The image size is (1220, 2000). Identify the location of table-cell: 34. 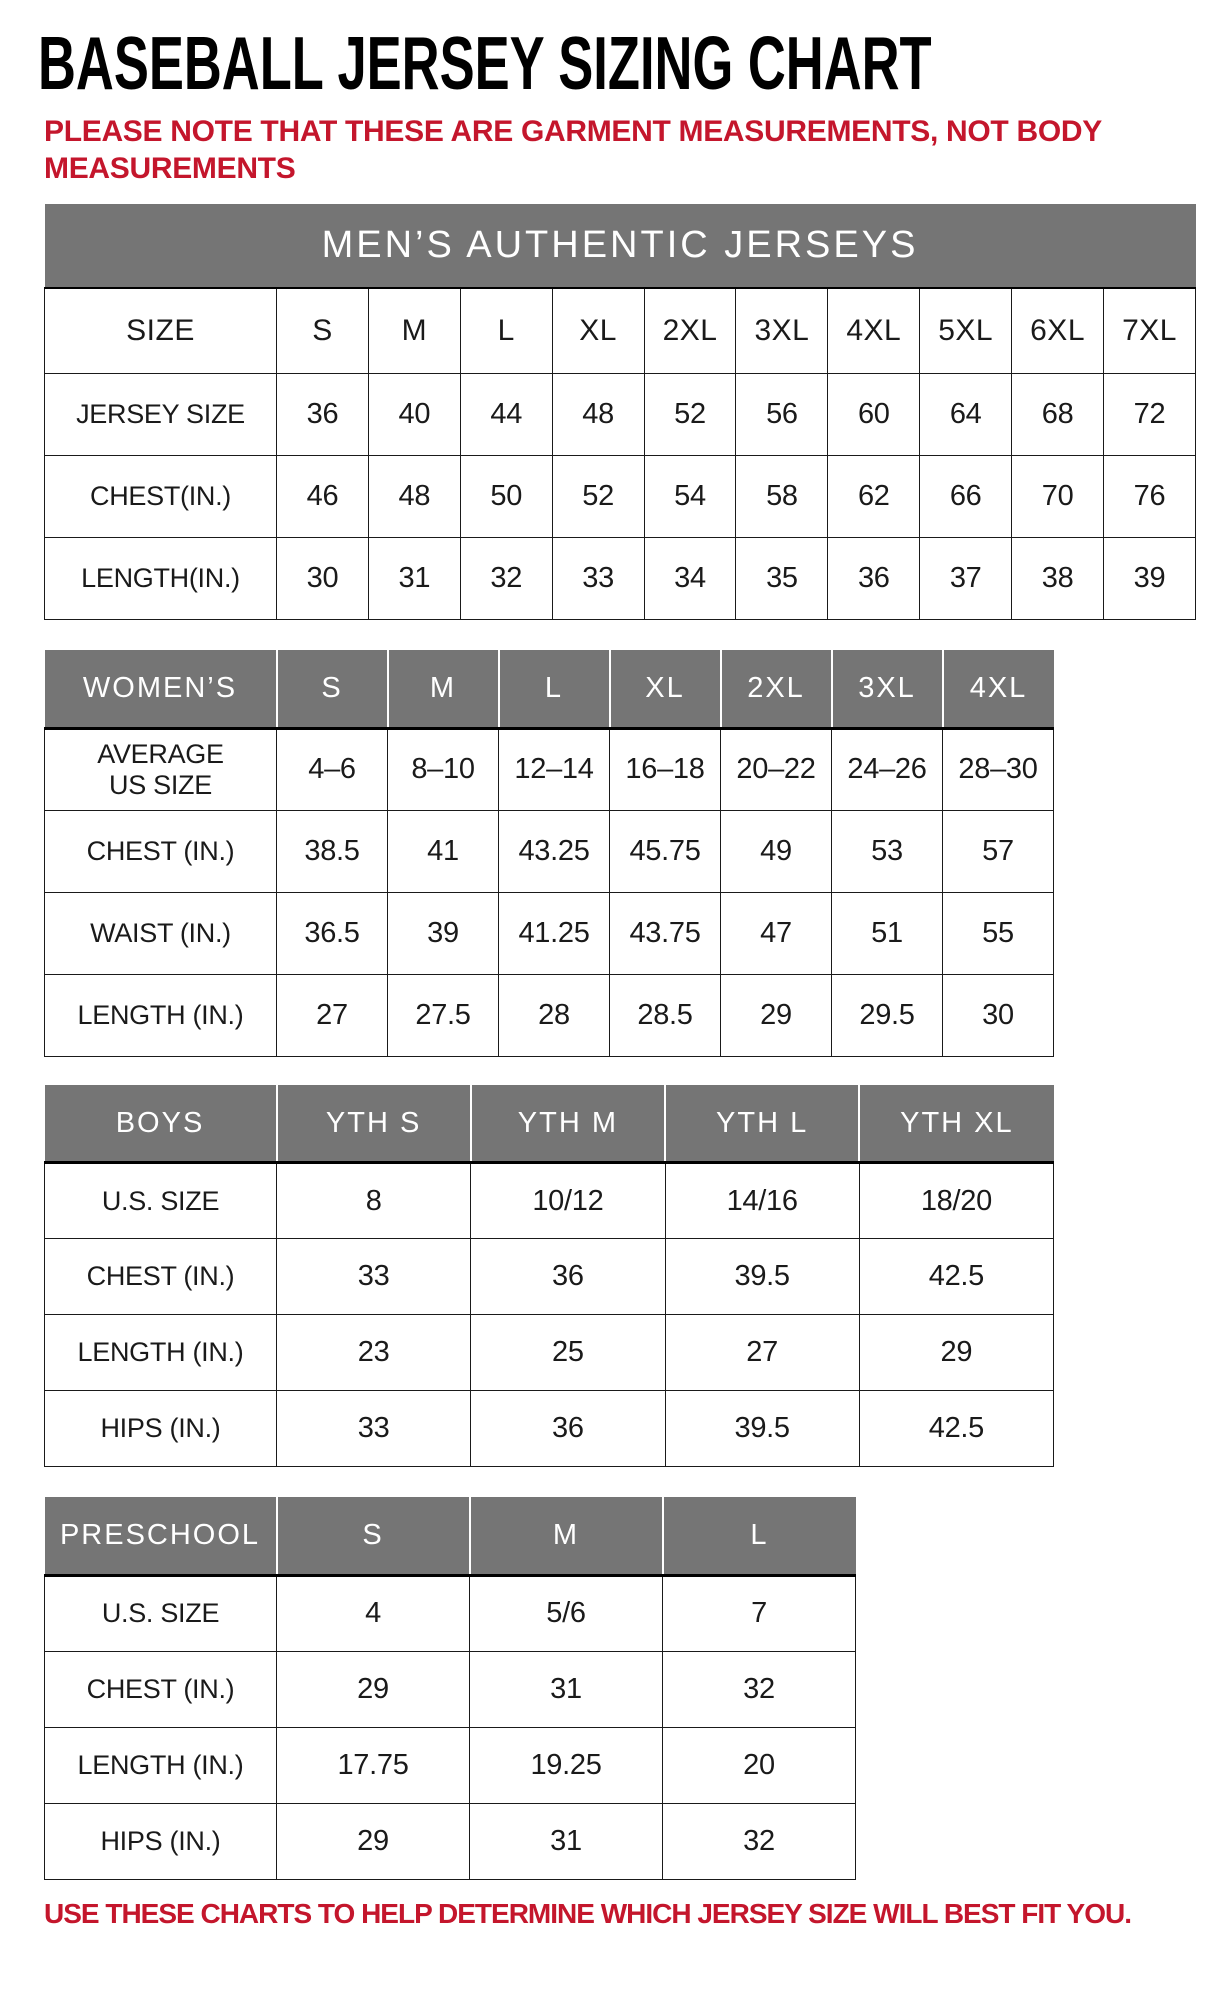
(690, 579).